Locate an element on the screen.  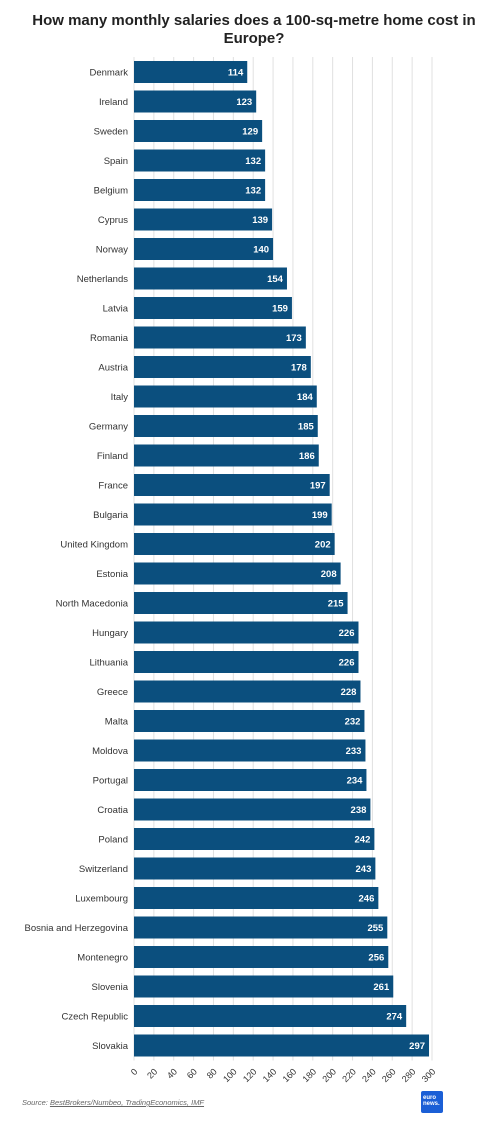
data-label: 185 is located at coordinates (306, 427).